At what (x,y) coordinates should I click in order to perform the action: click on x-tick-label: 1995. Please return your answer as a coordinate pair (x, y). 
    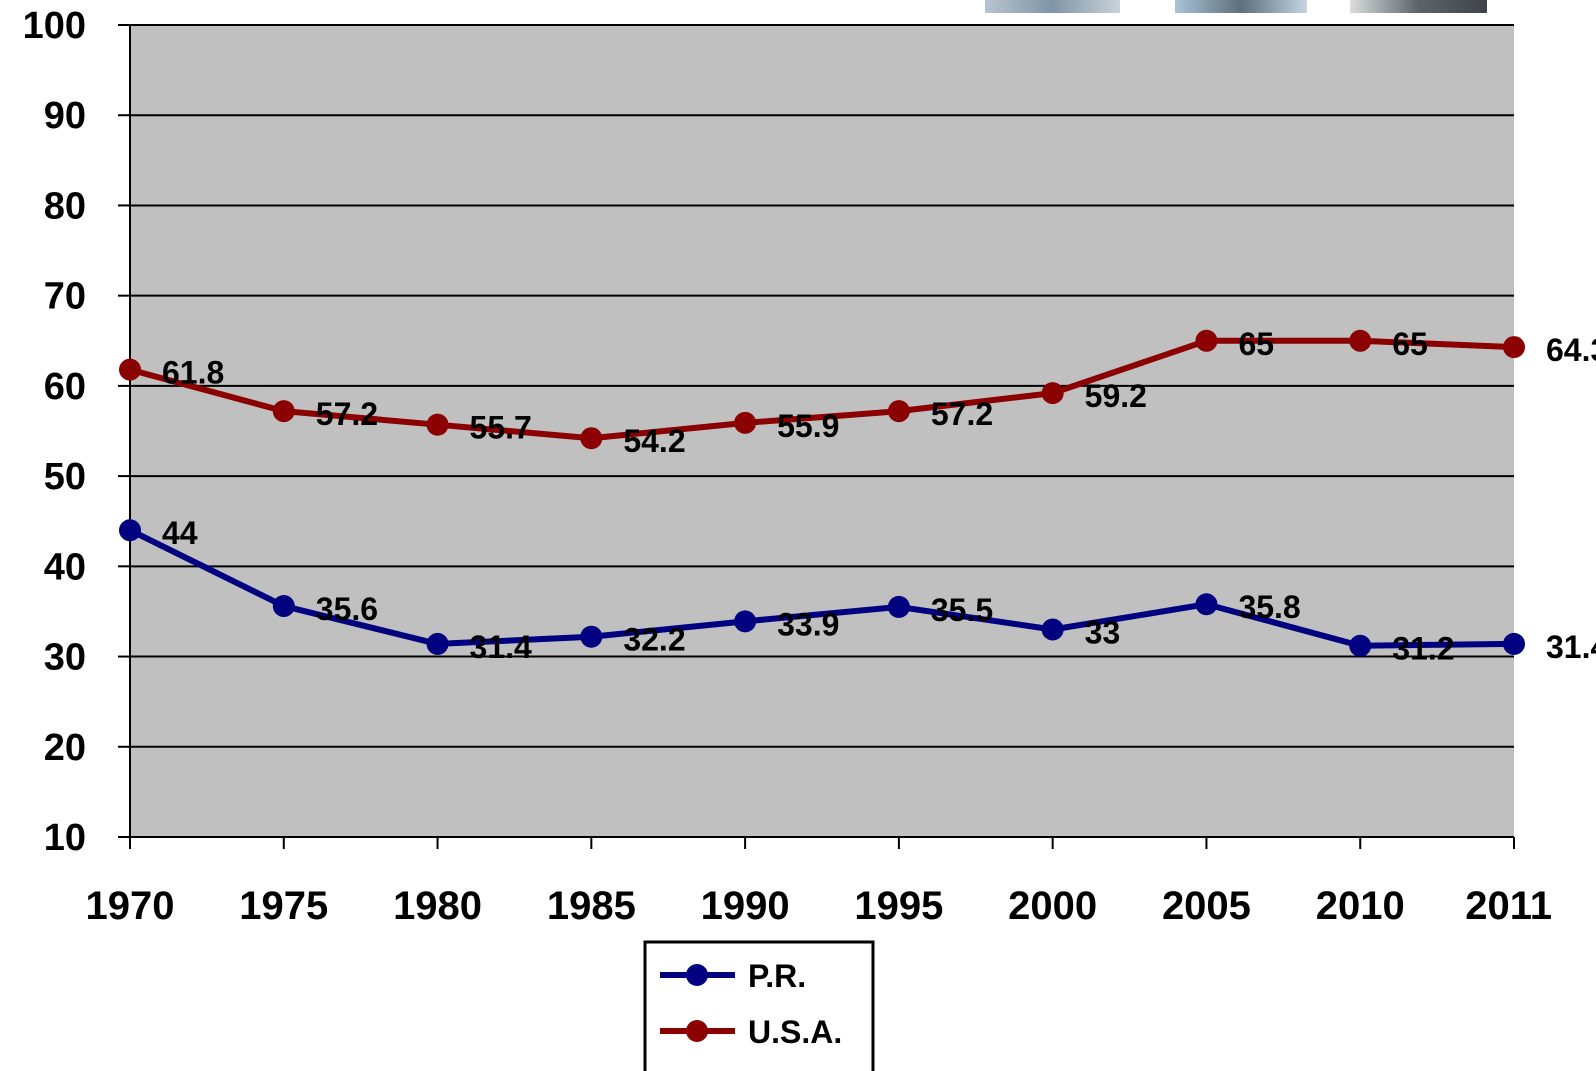
    Looking at the image, I should click on (898, 906).